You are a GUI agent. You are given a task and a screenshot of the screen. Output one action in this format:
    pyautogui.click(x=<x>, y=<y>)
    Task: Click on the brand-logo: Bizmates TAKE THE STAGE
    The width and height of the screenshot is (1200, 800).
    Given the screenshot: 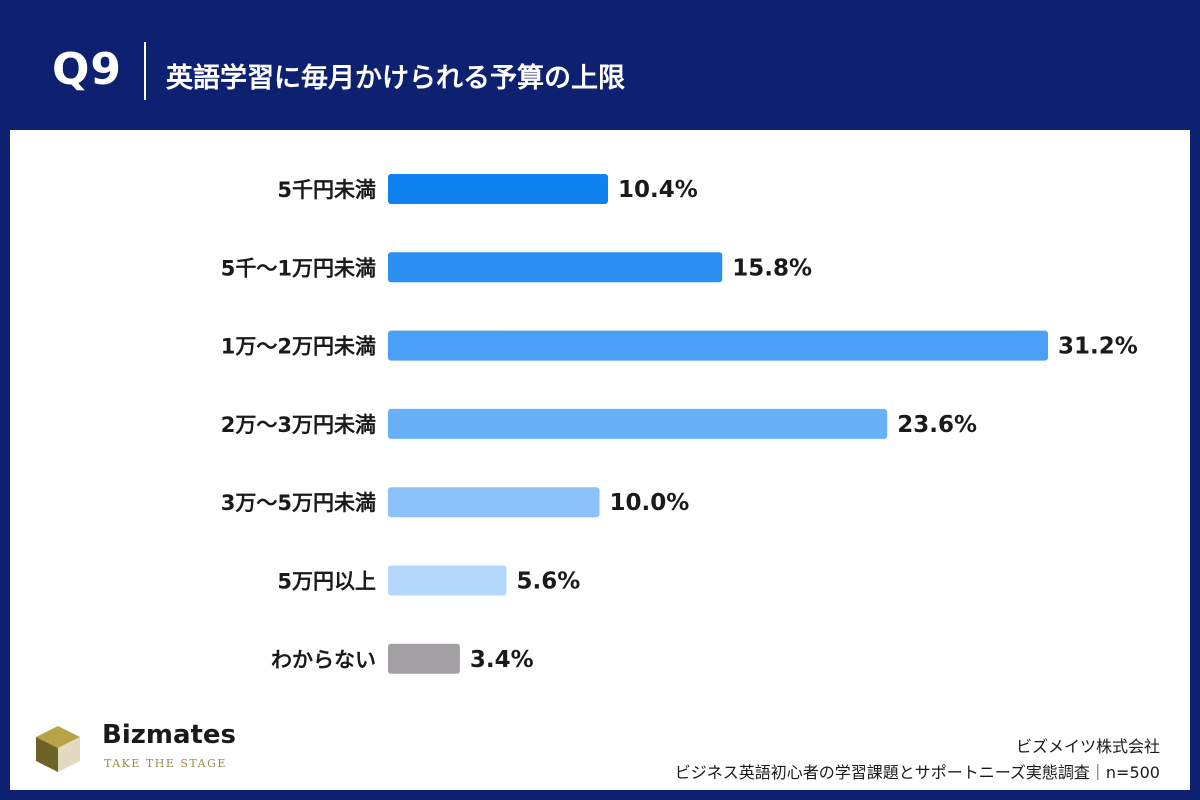 What is the action you would take?
    pyautogui.click(x=162, y=750)
    